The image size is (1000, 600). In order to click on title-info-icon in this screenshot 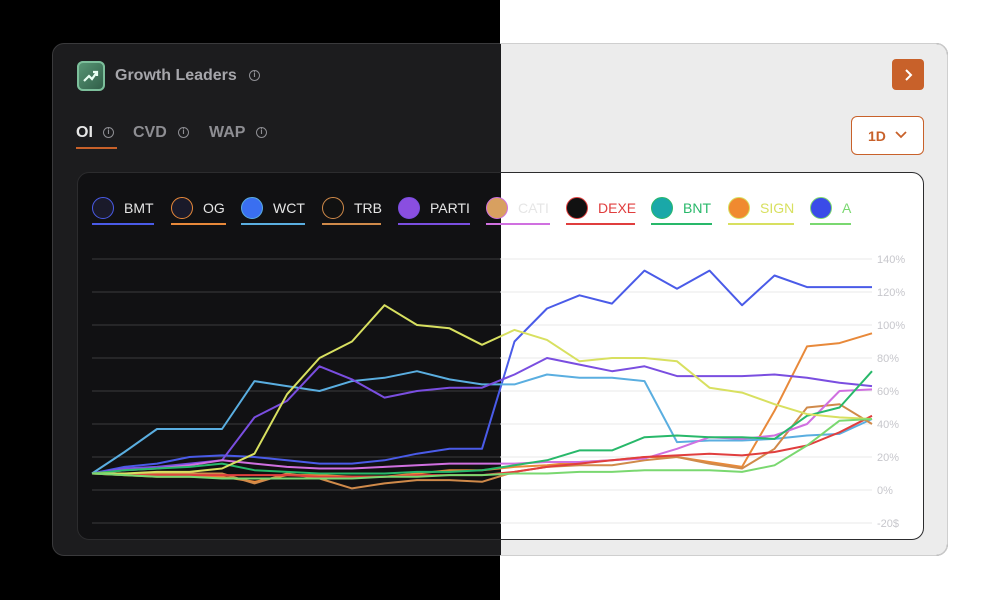, I will do `click(254, 75)`.